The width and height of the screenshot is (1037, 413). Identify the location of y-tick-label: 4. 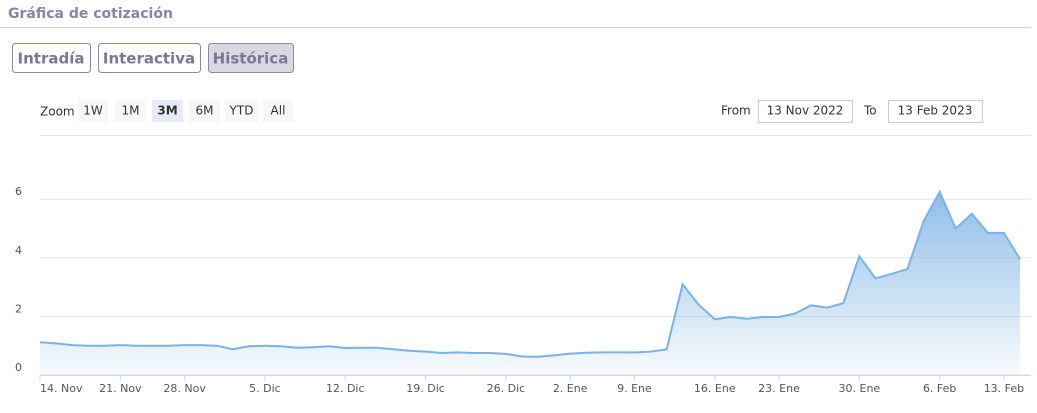
(18, 250).